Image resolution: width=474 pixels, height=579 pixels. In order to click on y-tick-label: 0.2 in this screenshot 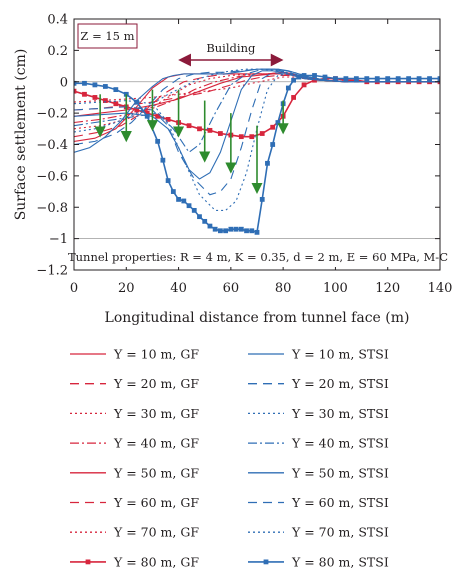, I will do `click(57, 51)`.